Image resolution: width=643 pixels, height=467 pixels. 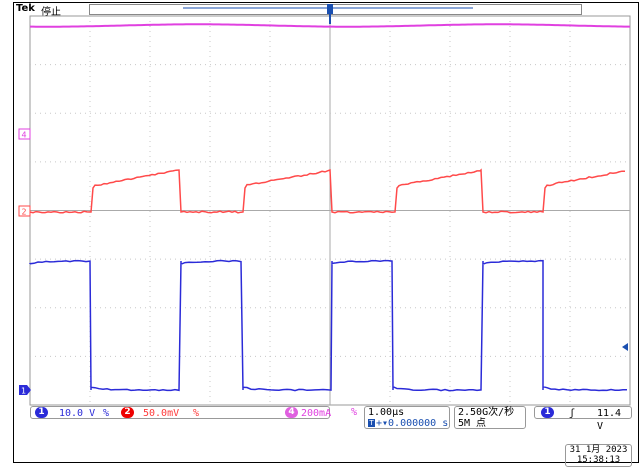 What do you see at coordinates (625, 347) in the screenshot?
I see `trigger-level-icon` at bounding box center [625, 347].